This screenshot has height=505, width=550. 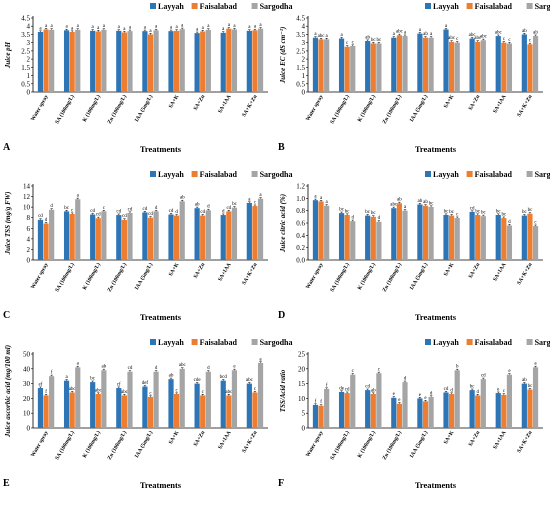 I want to click on y-tick-label: 2, so click(x=29, y=250).